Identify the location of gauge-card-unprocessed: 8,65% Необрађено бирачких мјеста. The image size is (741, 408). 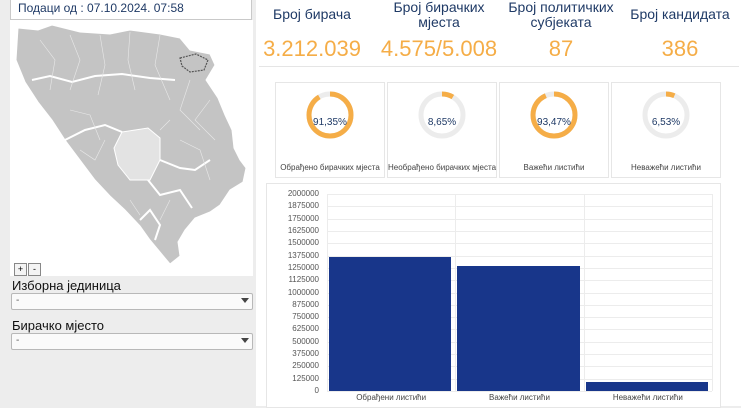
(442, 130).